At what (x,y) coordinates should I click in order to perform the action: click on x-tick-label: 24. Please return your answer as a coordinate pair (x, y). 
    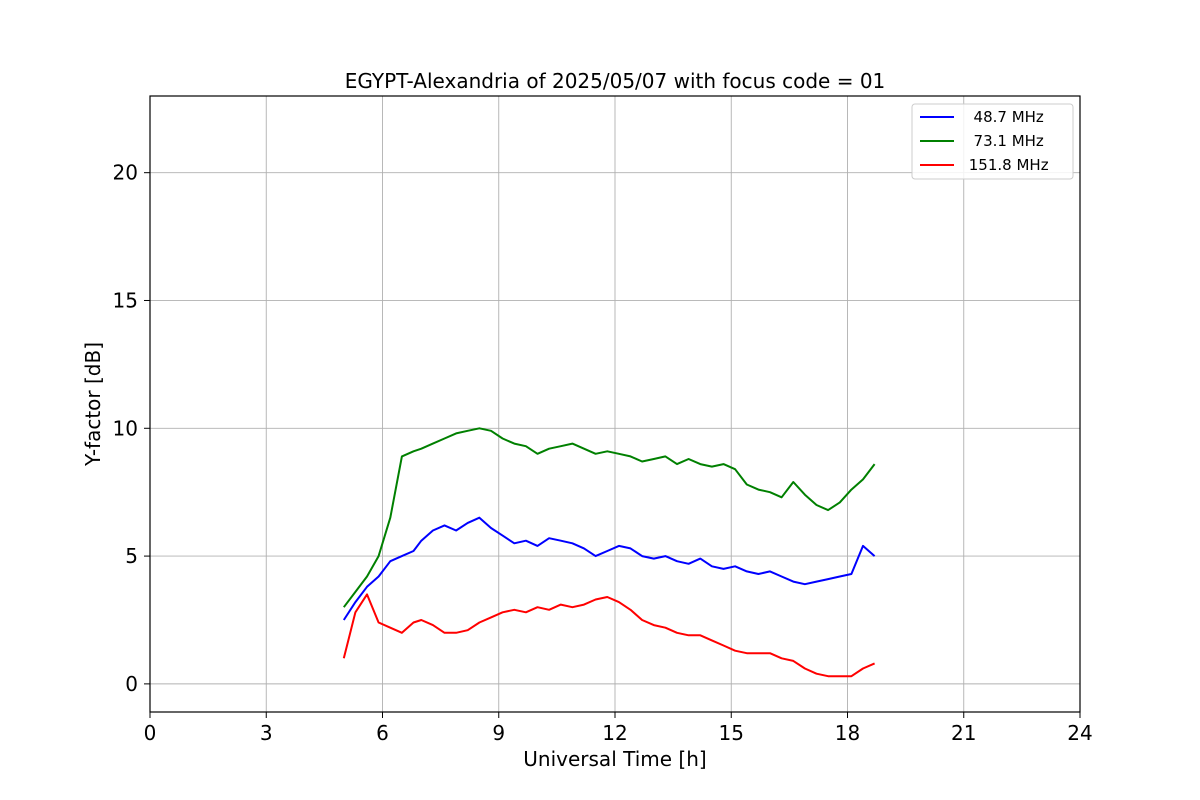
    Looking at the image, I should click on (1079, 733).